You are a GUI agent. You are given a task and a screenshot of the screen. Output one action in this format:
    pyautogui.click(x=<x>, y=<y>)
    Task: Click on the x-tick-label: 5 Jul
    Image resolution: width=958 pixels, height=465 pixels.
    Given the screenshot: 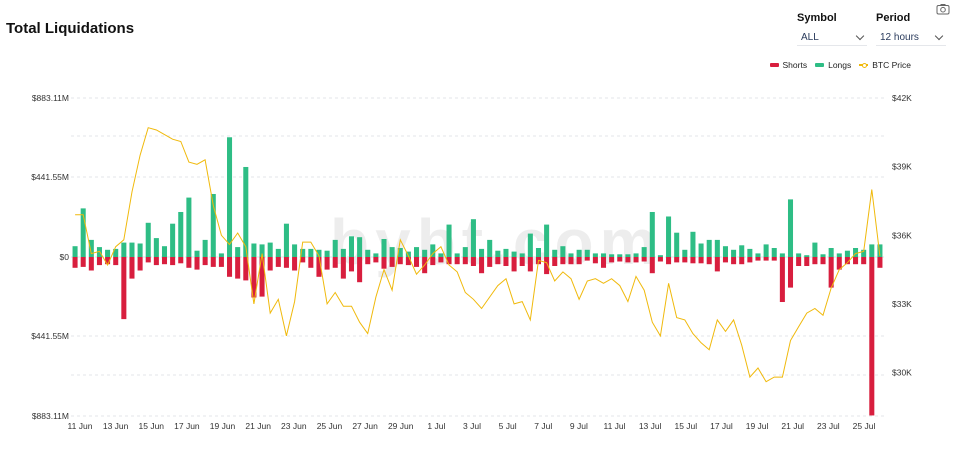 What is the action you would take?
    pyautogui.click(x=508, y=426)
    